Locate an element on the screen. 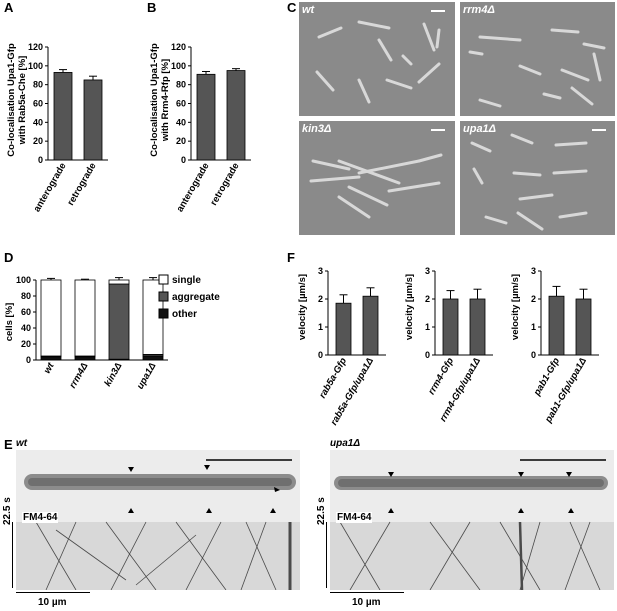  d-ytick-label: 20 is located at coordinates (26, 344).